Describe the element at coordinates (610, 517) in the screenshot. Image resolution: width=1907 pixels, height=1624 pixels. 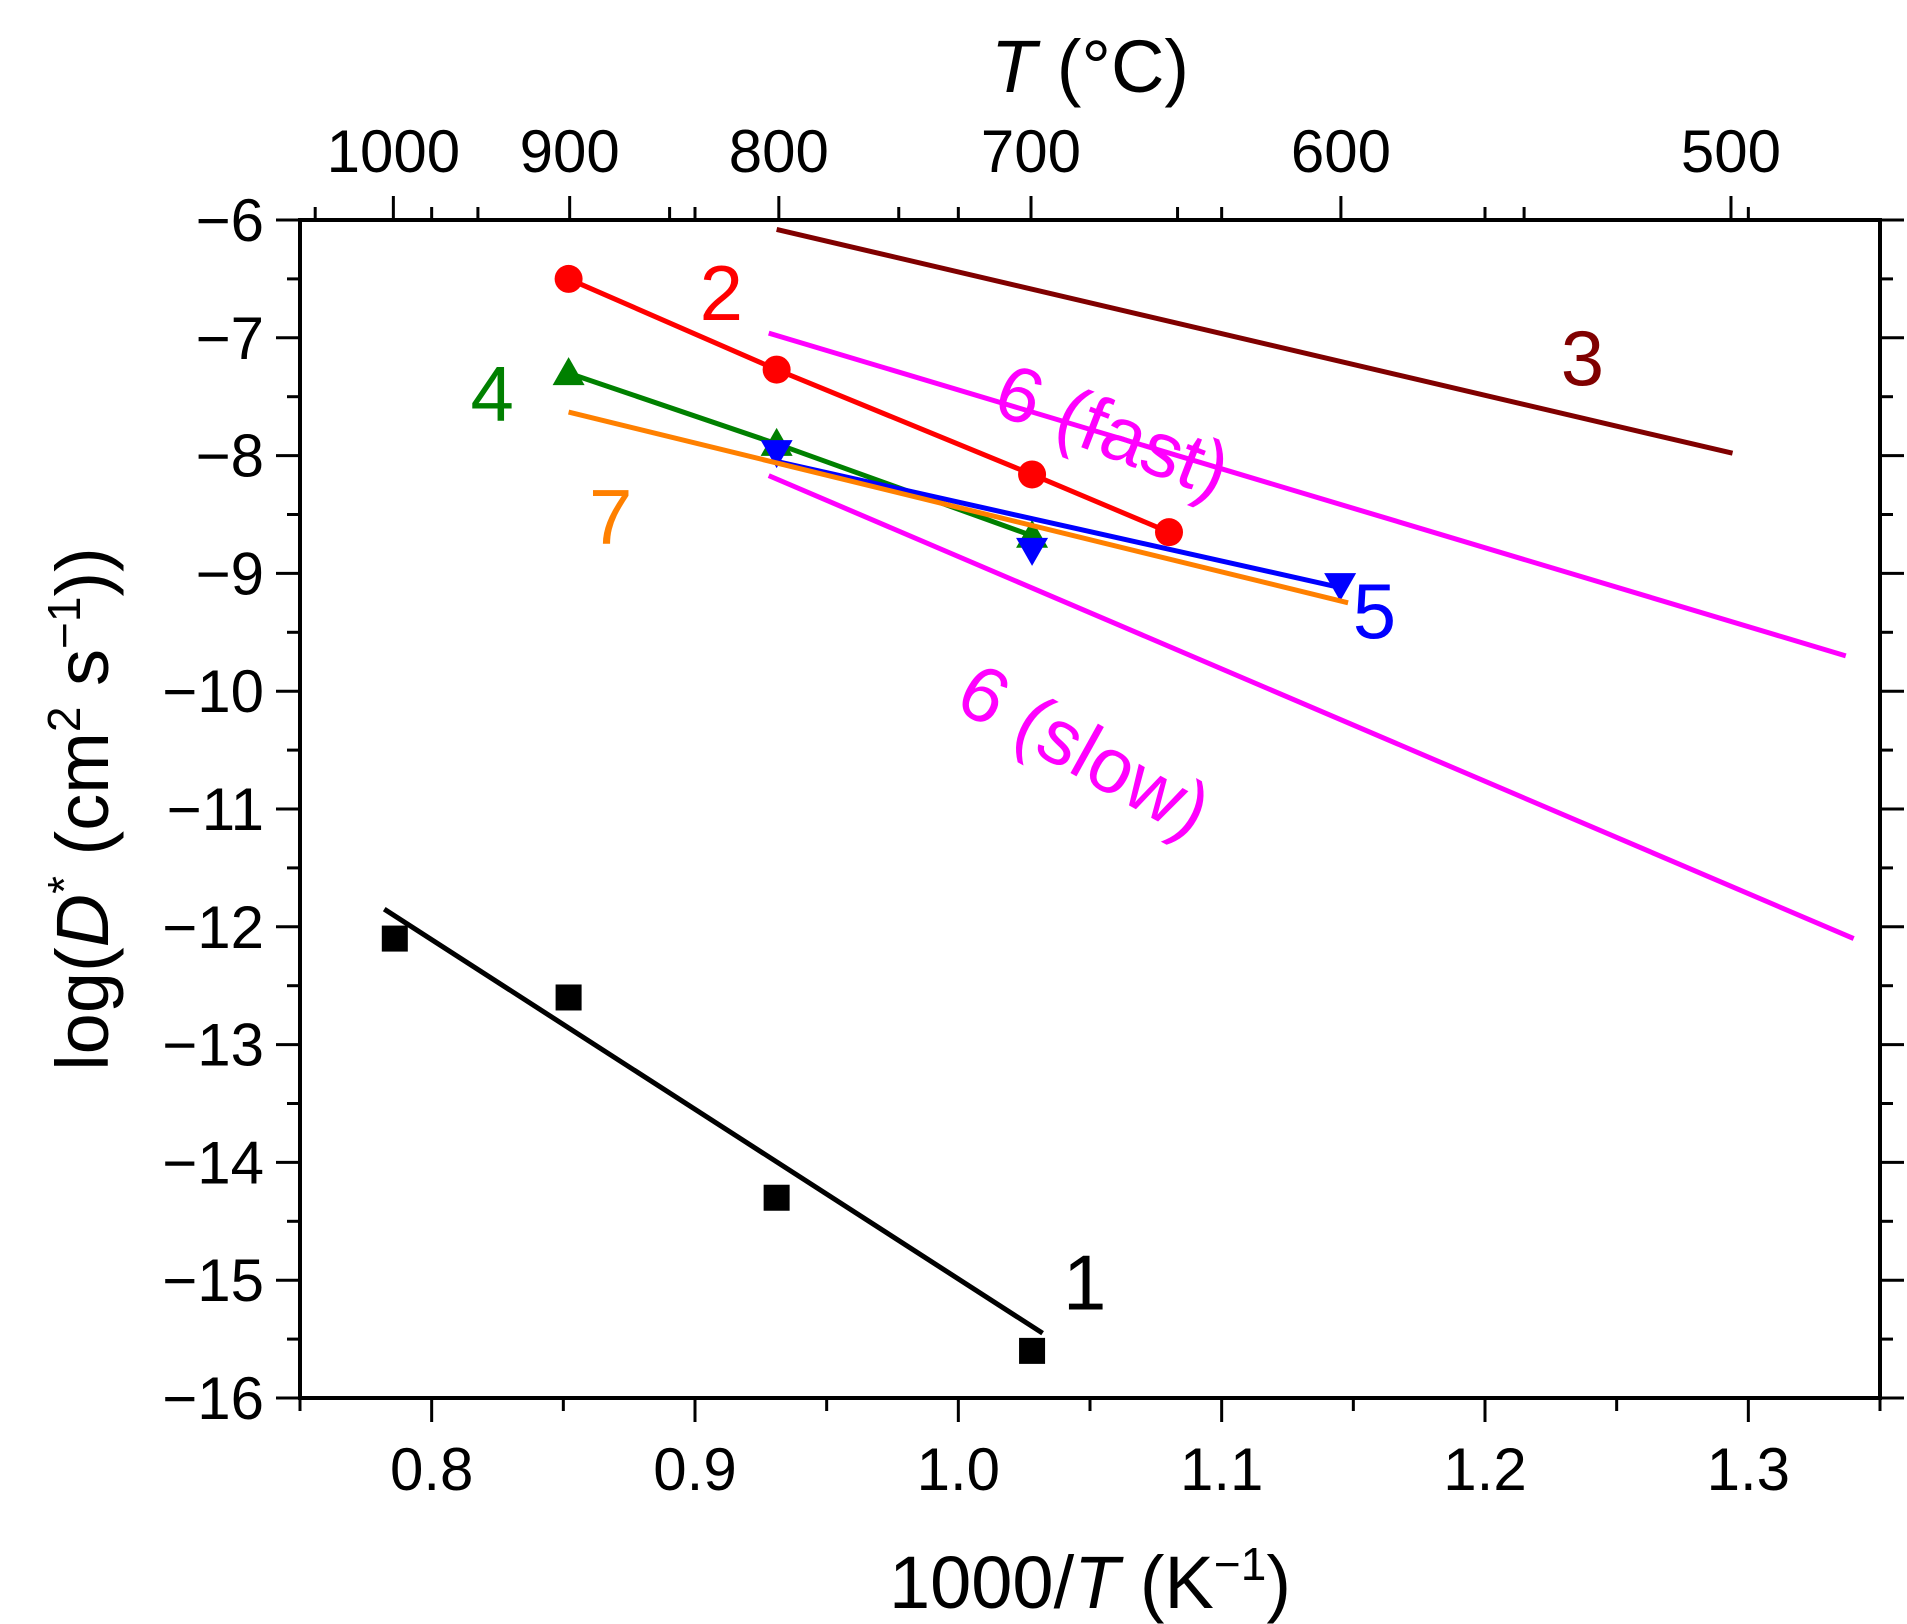
I see `series-label-7: 7` at that location.